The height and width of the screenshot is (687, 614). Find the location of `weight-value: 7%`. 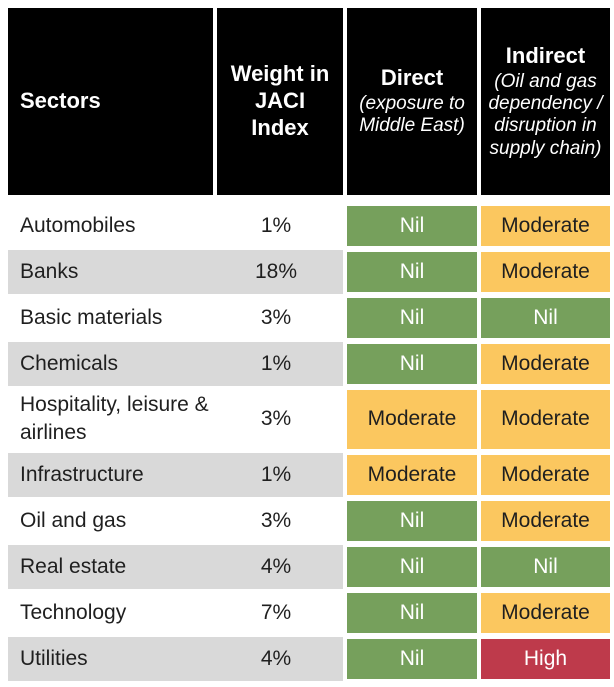

weight-value: 7% is located at coordinates (276, 612).